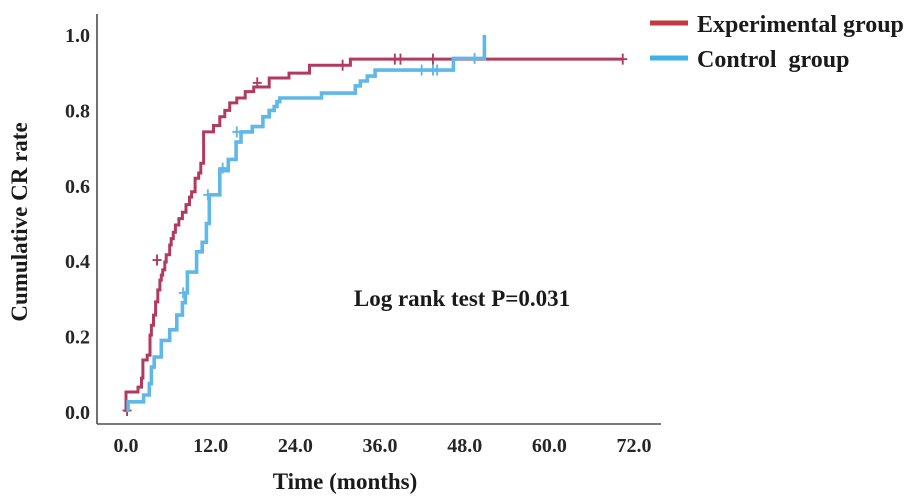 The height and width of the screenshot is (503, 917). I want to click on x-tick-label: 60.0, so click(549, 446).